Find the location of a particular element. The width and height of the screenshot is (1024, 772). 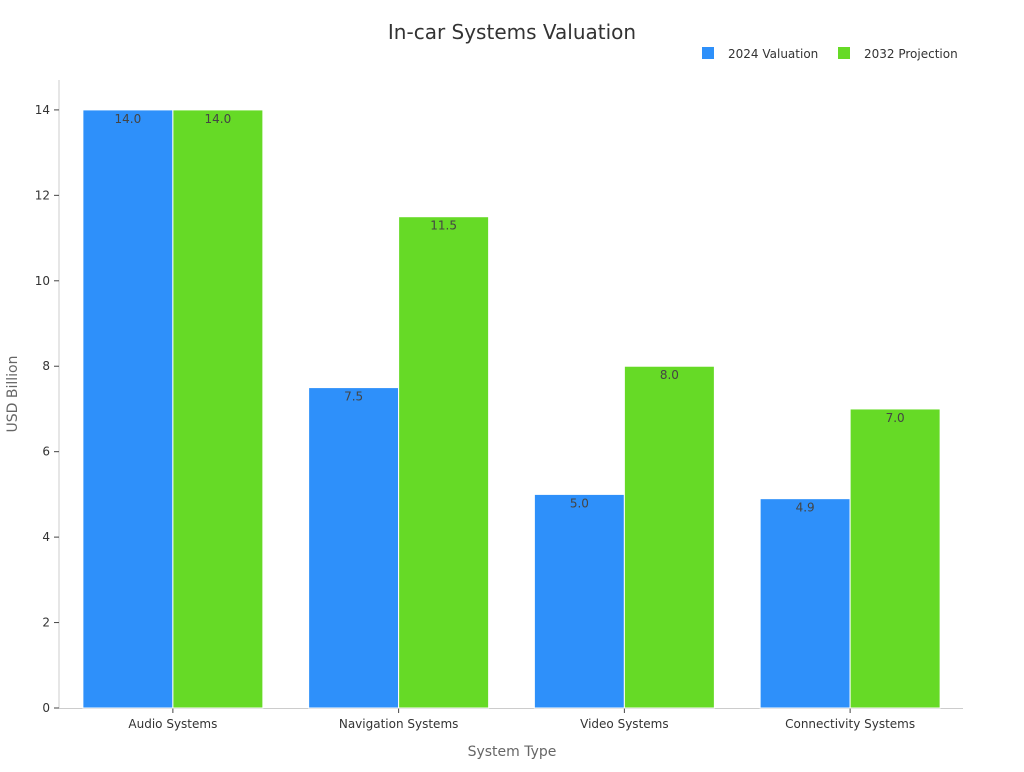

x-axis-title: System Type is located at coordinates (512, 752).